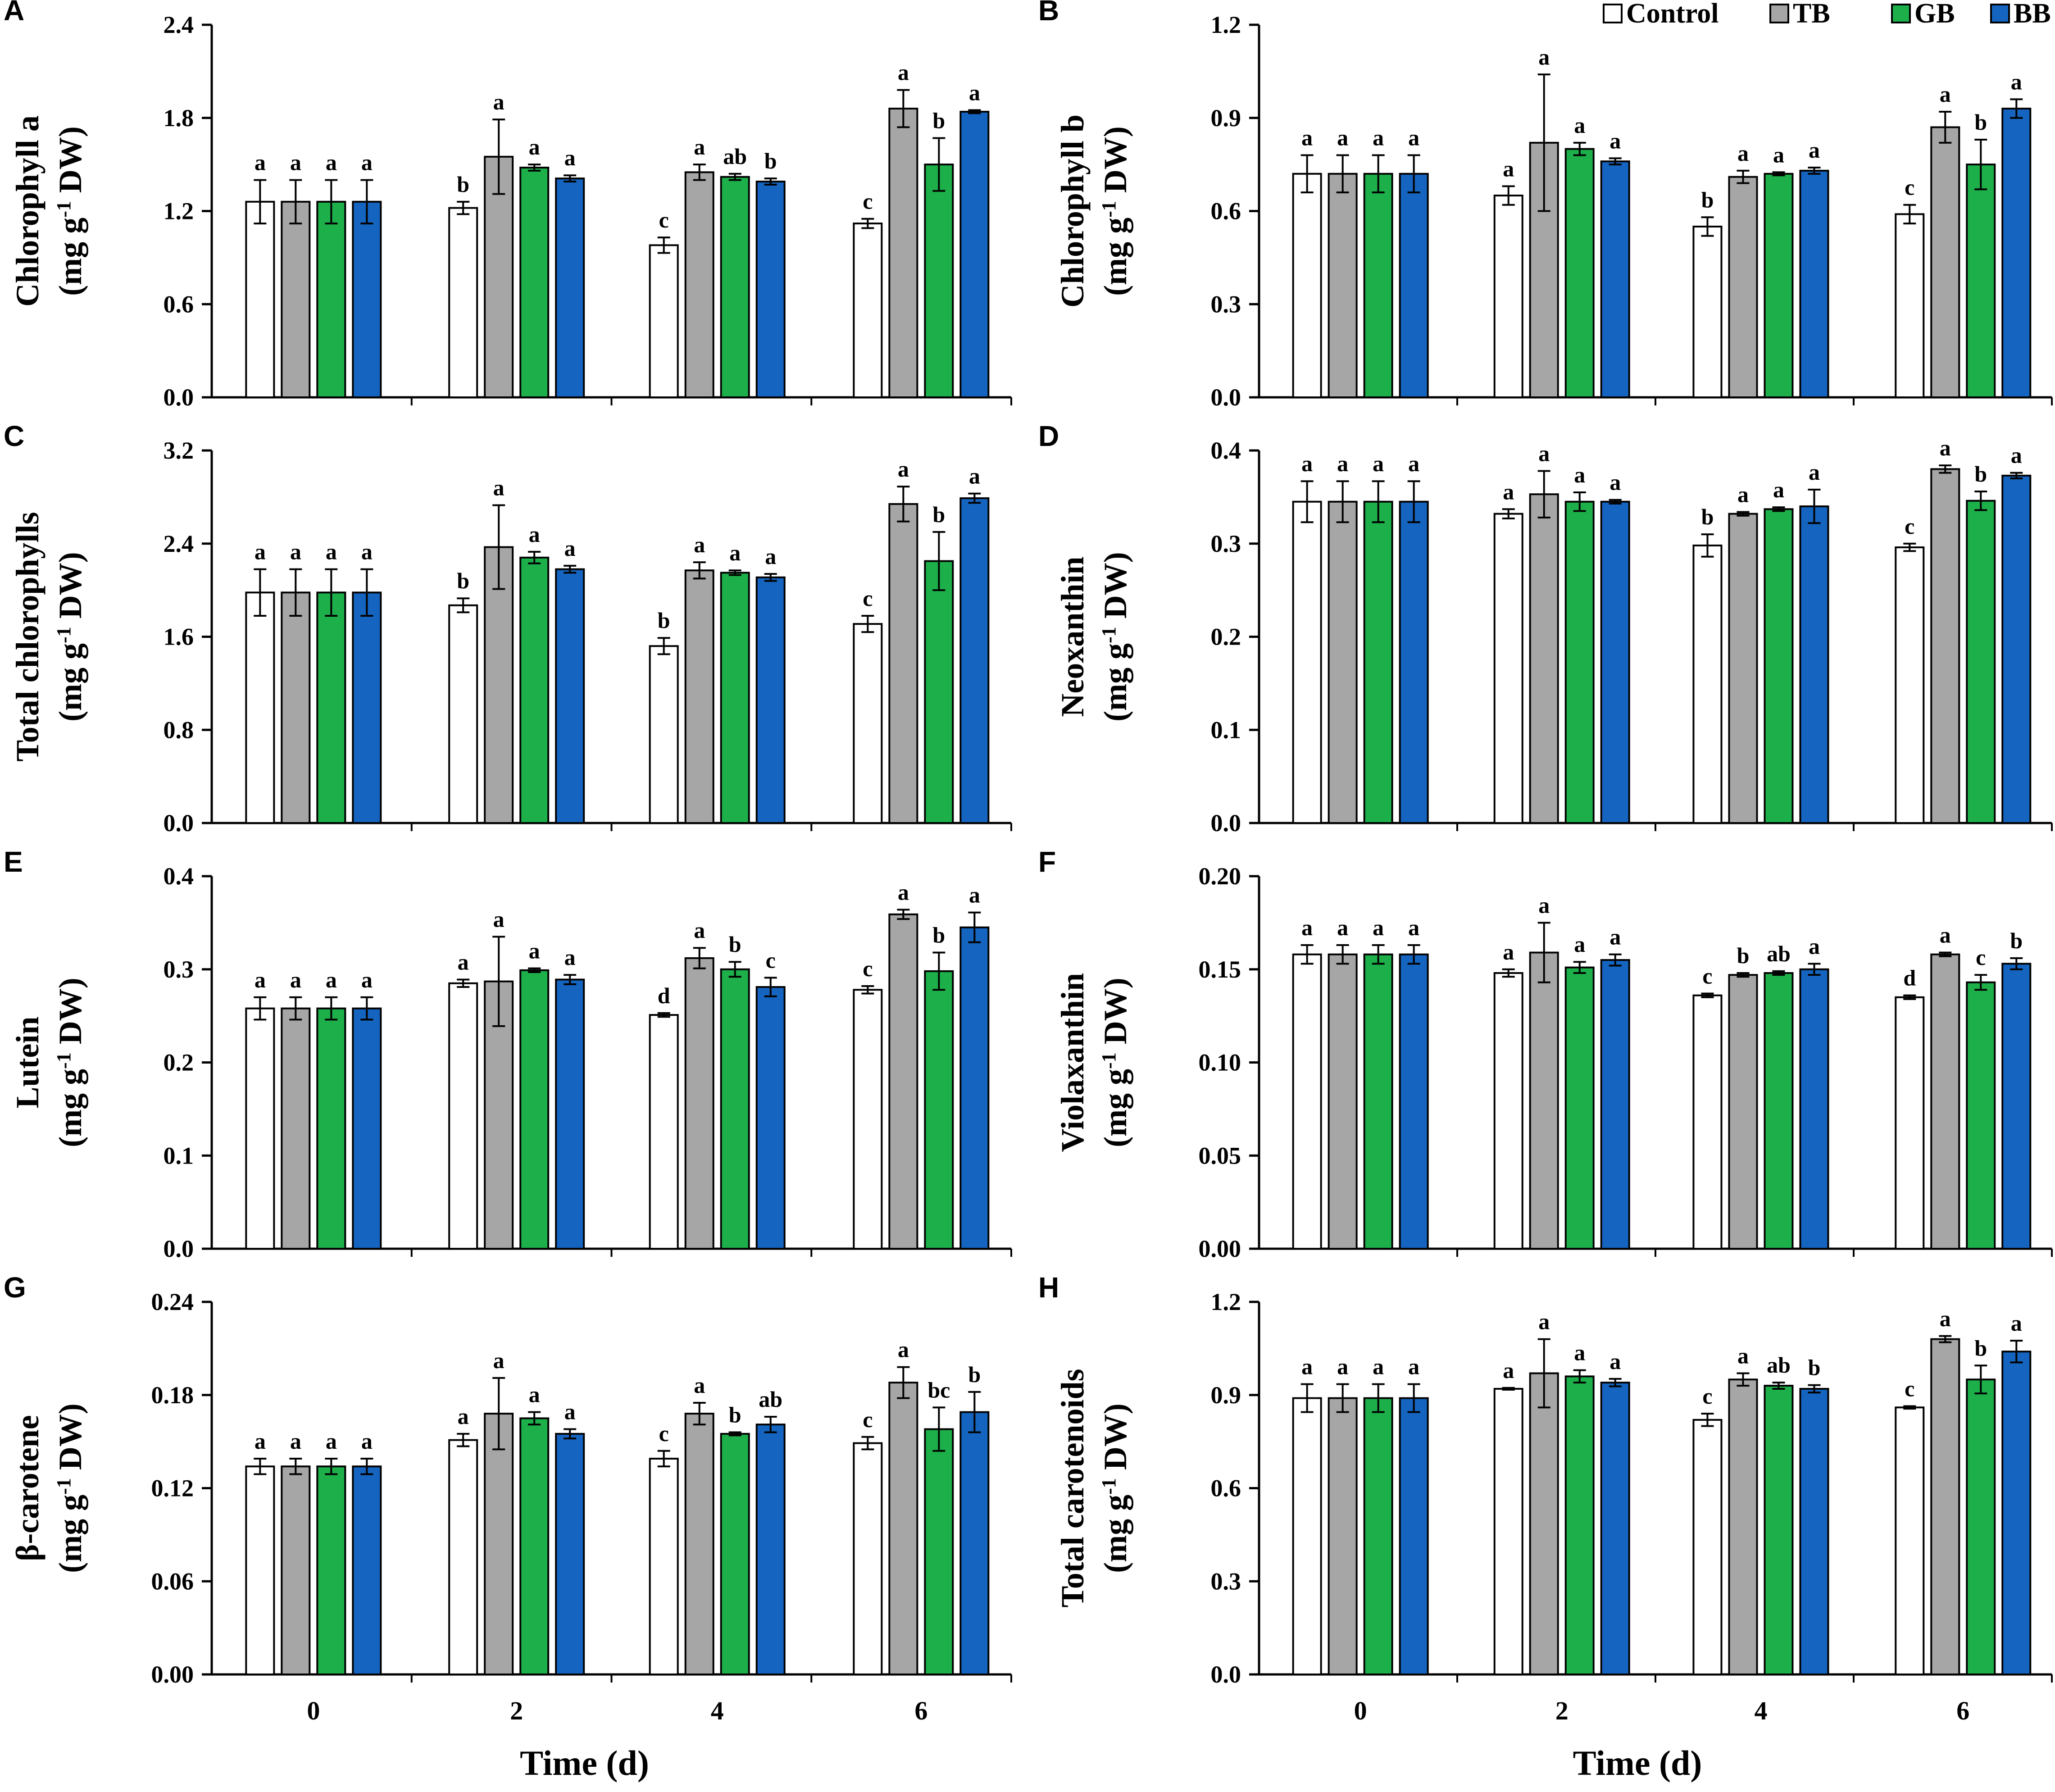  Describe the element at coordinates (179, 451) in the screenshot. I see `y-tick-label: 3.2` at that location.